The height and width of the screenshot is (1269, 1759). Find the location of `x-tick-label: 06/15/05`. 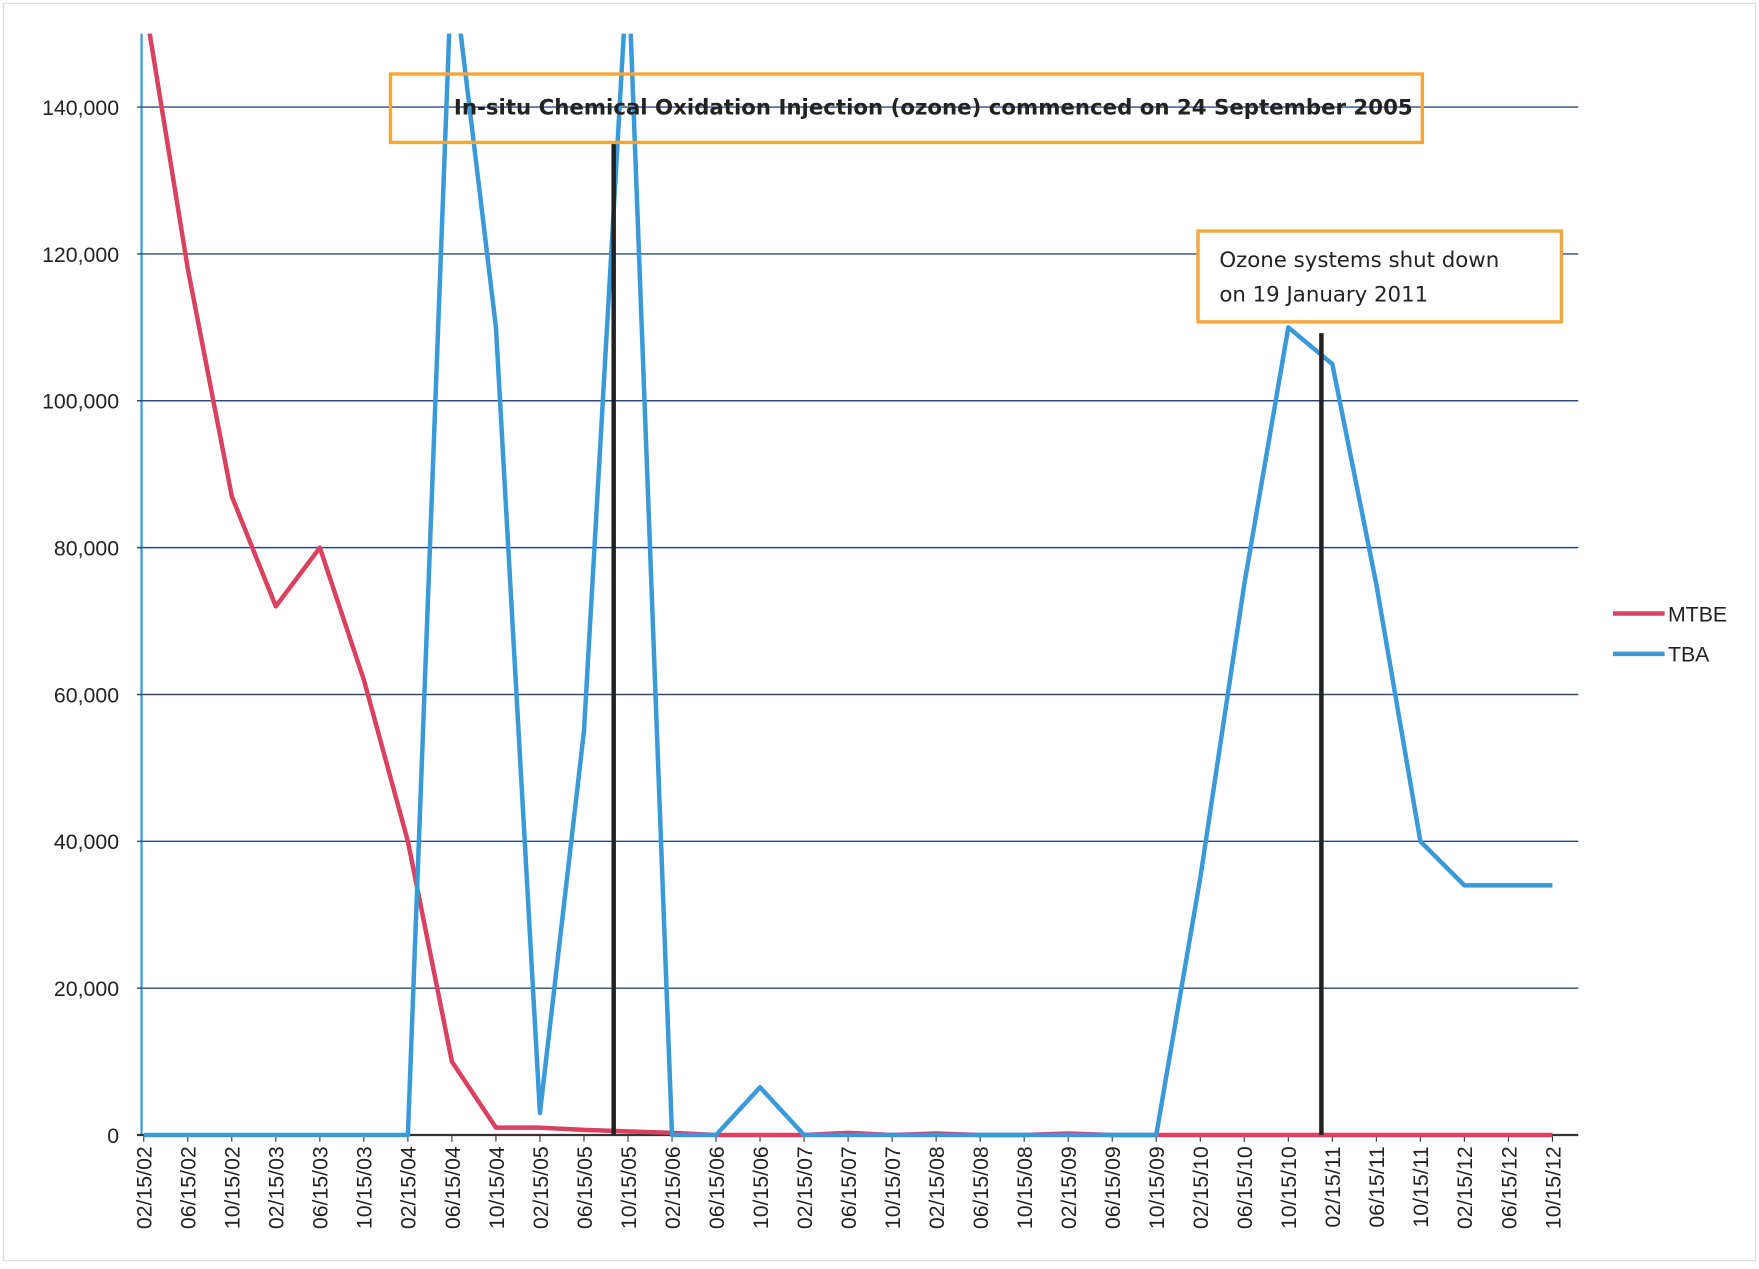

x-tick-label: 06/15/05 is located at coordinates (585, 1187).